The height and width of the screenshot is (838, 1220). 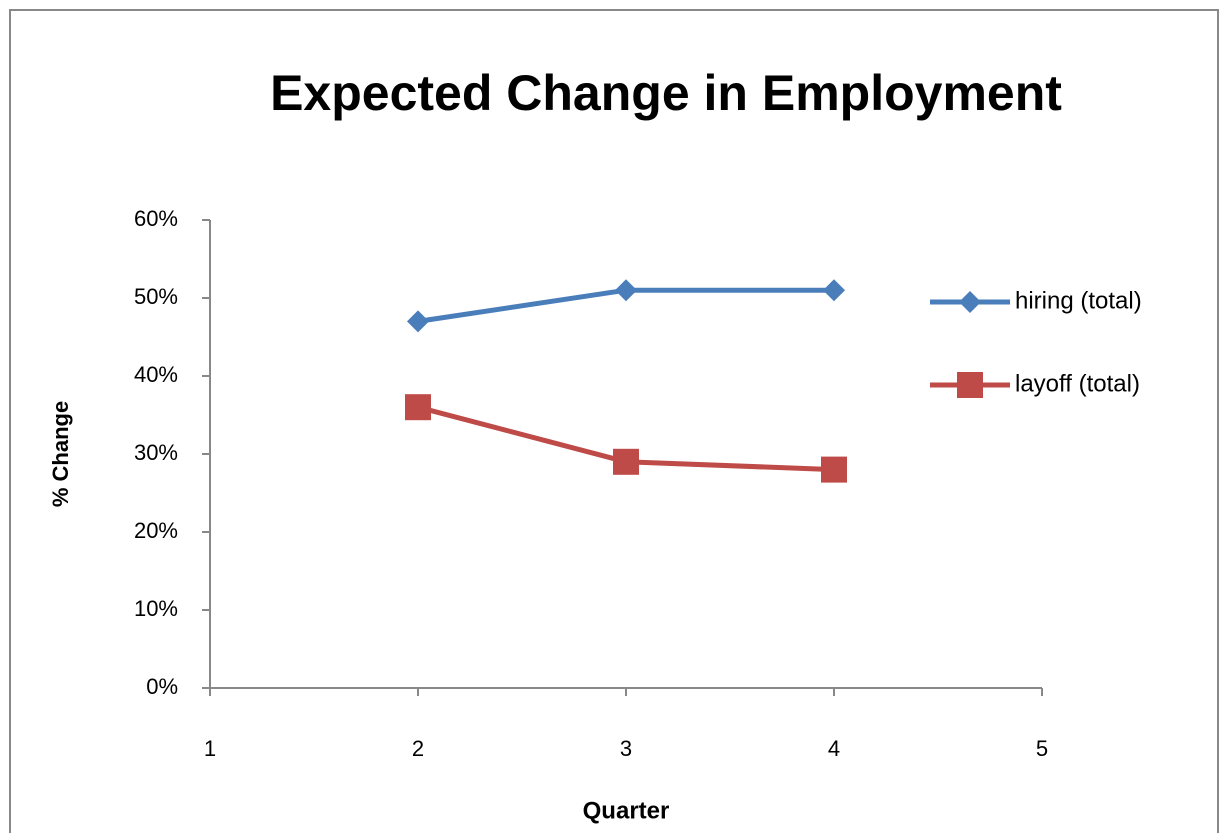 What do you see at coordinates (156, 452) in the screenshot?
I see `y-tick-label: 30%` at bounding box center [156, 452].